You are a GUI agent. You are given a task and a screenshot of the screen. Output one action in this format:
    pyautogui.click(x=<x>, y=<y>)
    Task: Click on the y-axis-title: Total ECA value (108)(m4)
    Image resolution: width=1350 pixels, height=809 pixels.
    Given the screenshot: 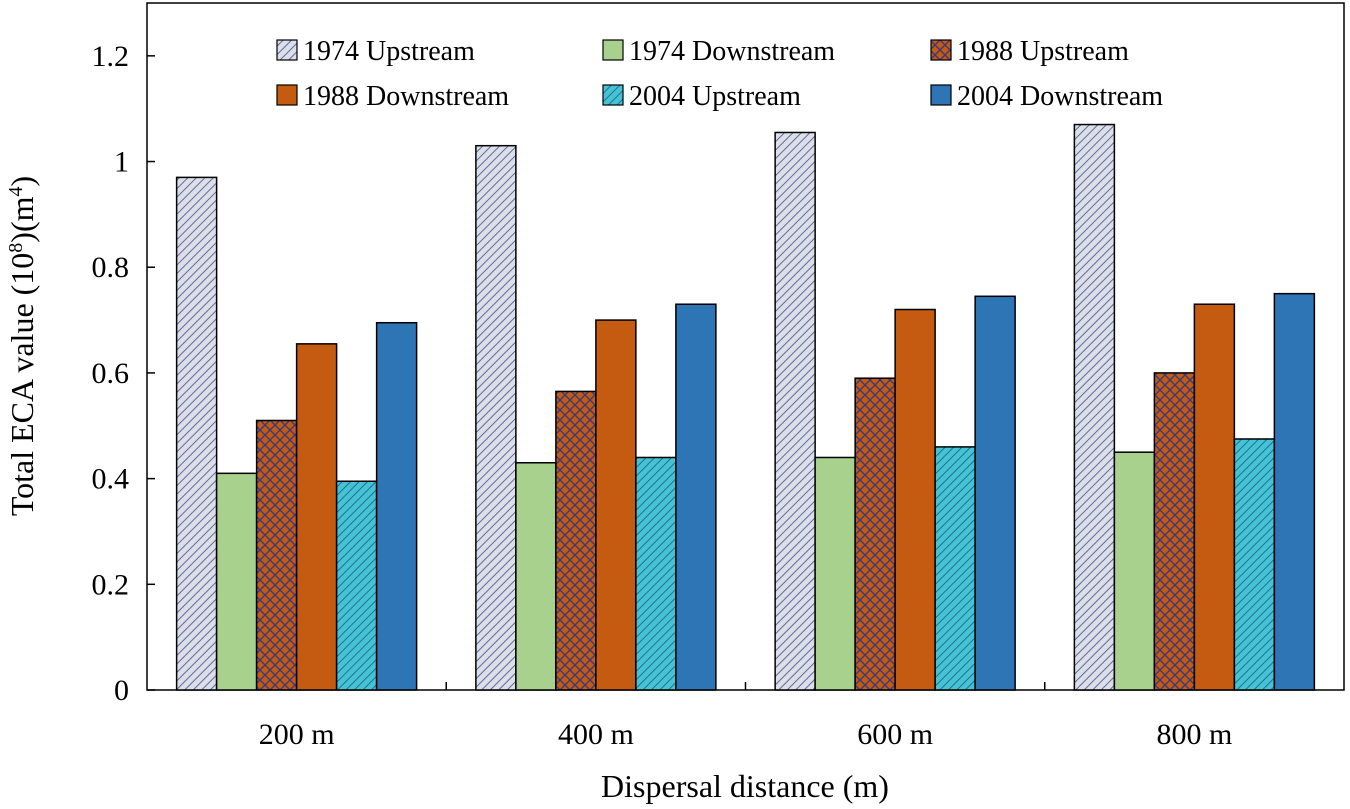 What is the action you would take?
    pyautogui.click(x=22, y=346)
    